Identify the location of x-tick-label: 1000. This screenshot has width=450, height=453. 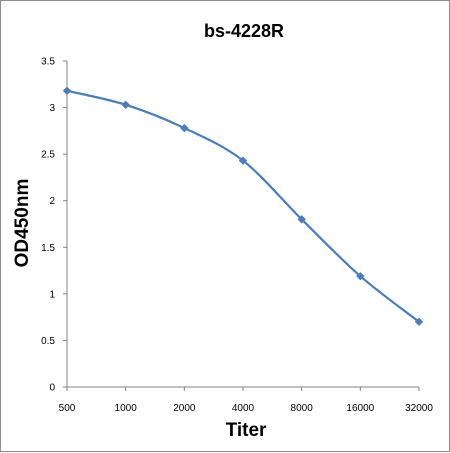
(126, 408).